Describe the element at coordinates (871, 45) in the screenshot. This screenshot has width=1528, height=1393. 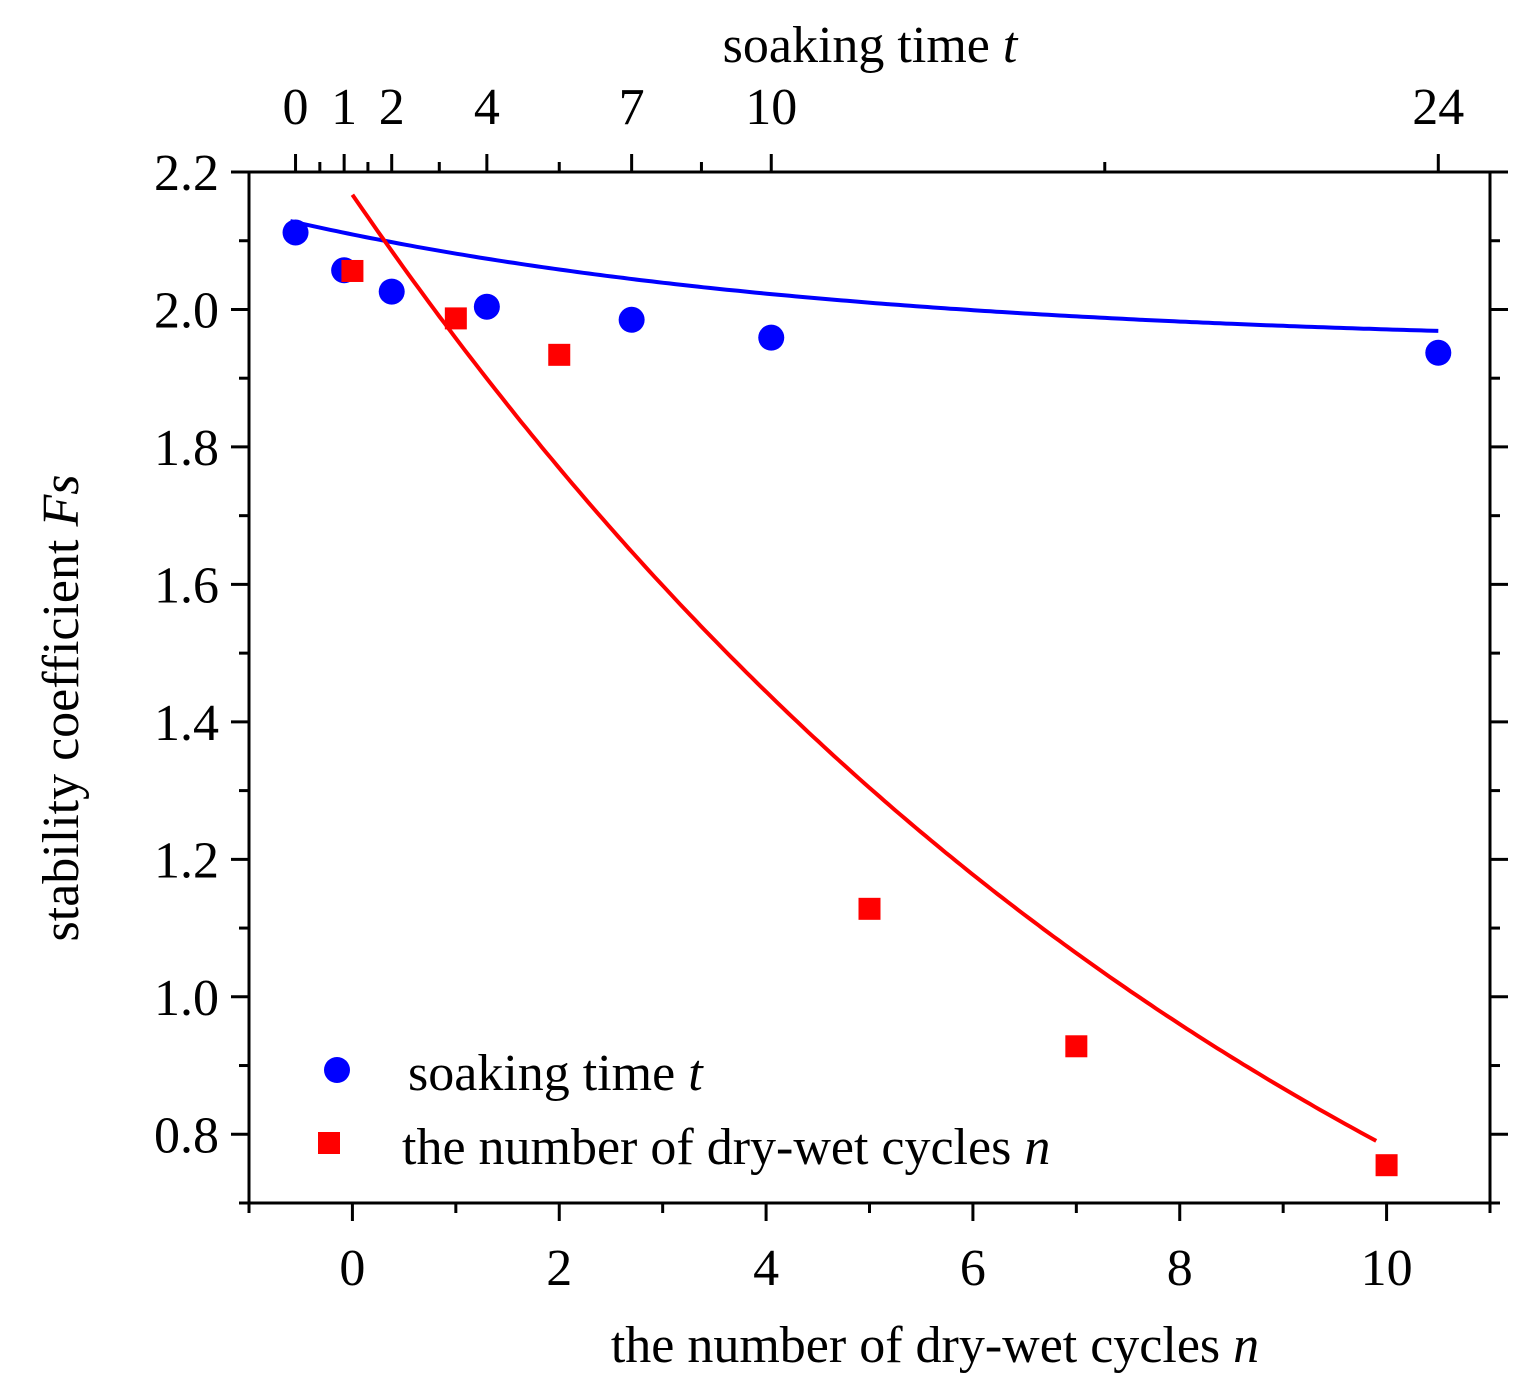
I see `top-x-axis-title: soaking time t` at that location.